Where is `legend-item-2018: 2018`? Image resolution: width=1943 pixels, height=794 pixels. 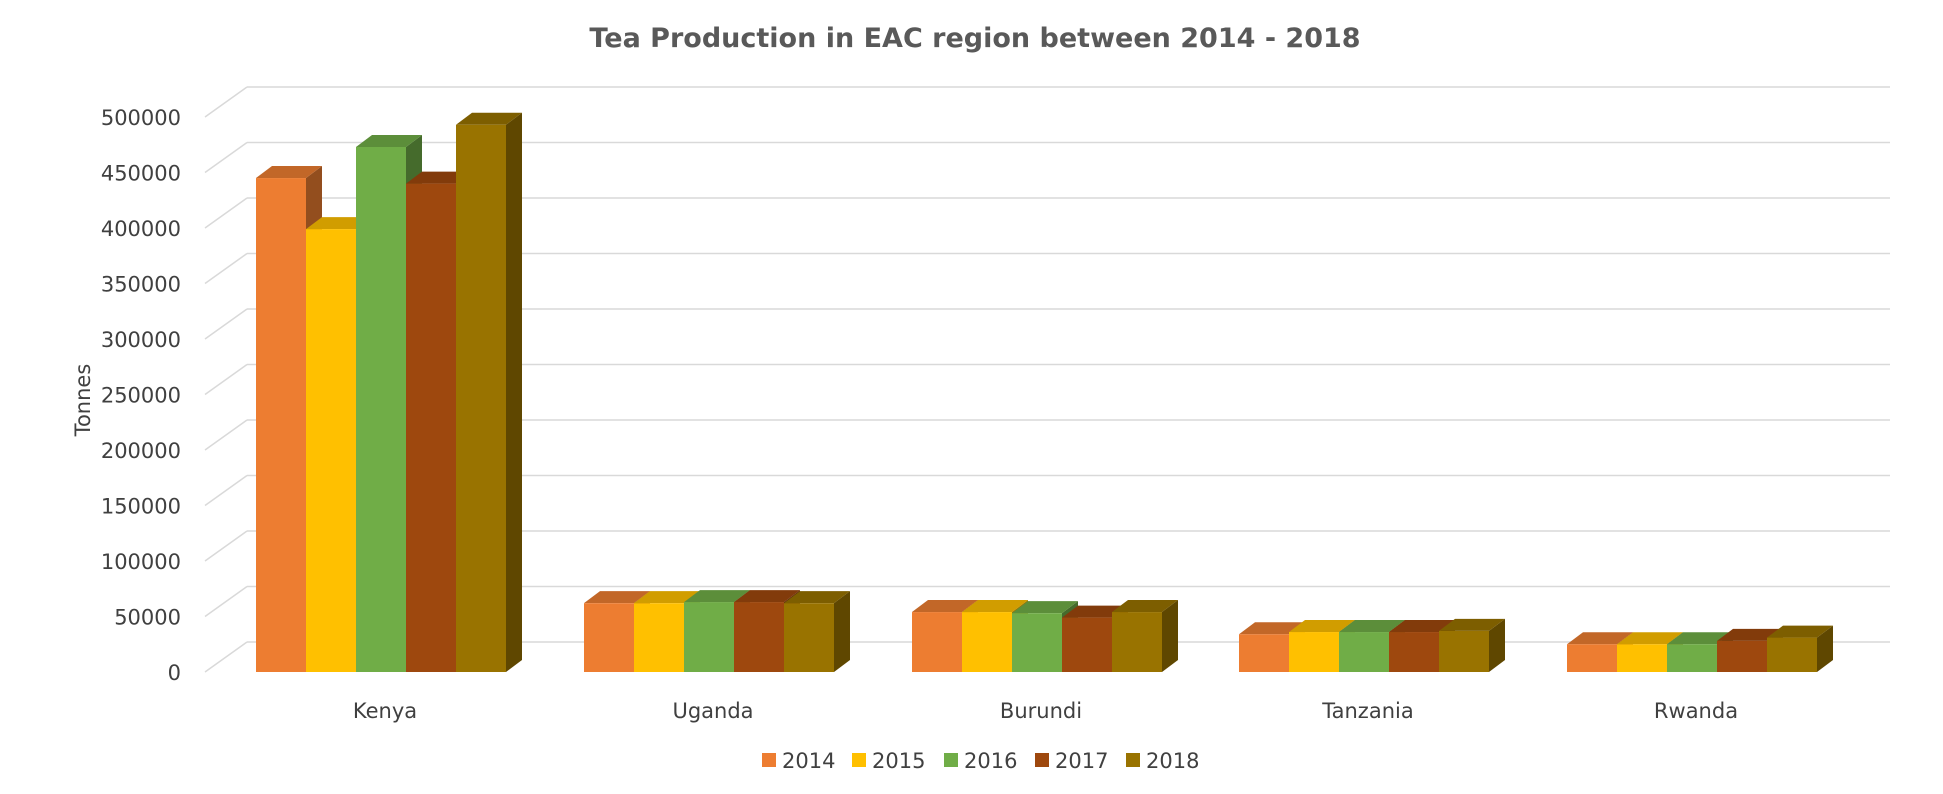 legend-item-2018: 2018 is located at coordinates (1162, 761).